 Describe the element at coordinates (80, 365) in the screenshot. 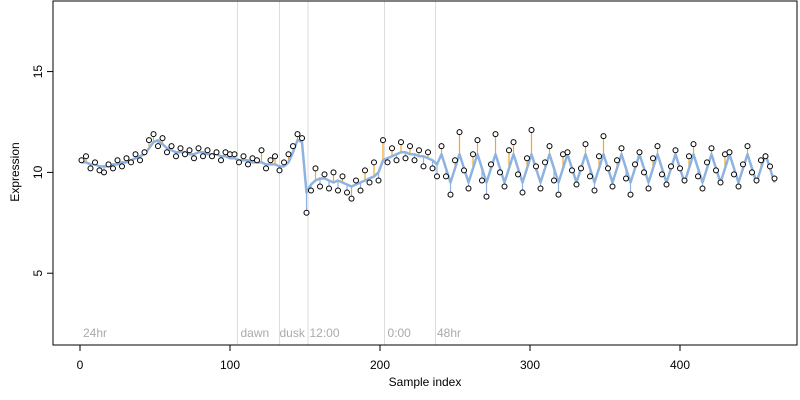

I see `x-tick-label: 0` at that location.